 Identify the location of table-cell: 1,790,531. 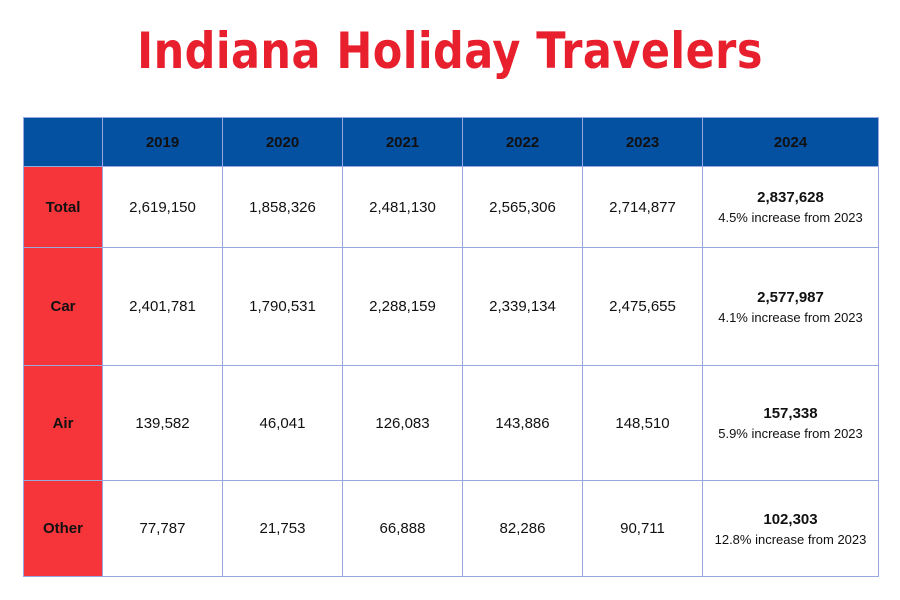
(282, 306).